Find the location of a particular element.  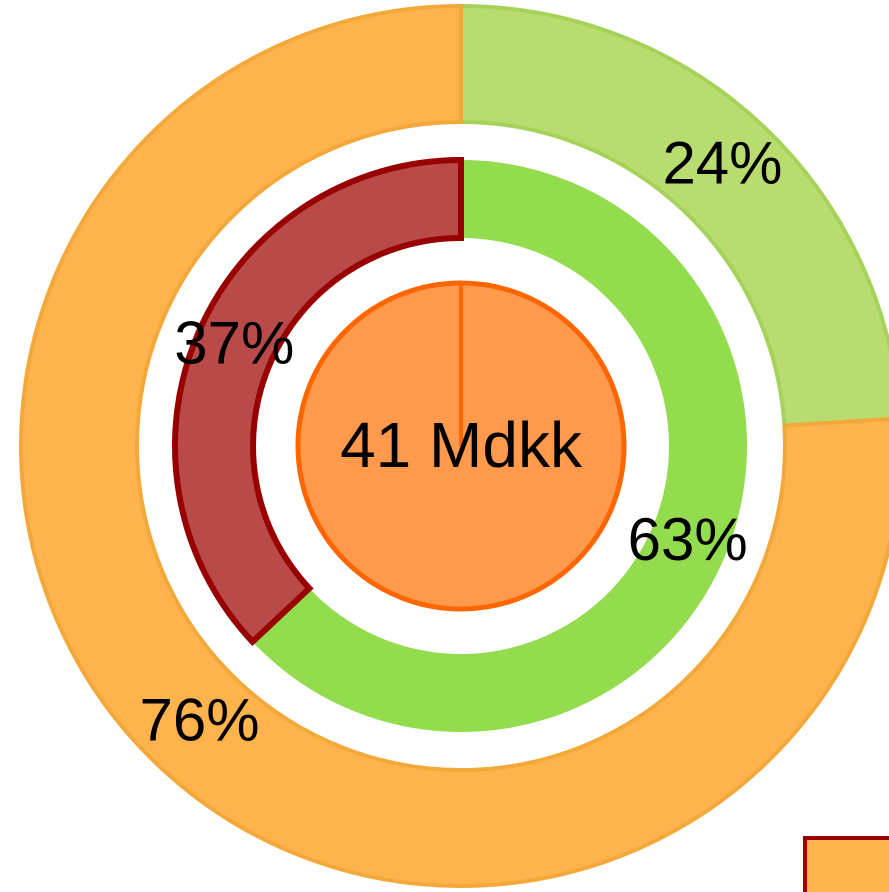

legend-swatch is located at coordinates (846, 864).